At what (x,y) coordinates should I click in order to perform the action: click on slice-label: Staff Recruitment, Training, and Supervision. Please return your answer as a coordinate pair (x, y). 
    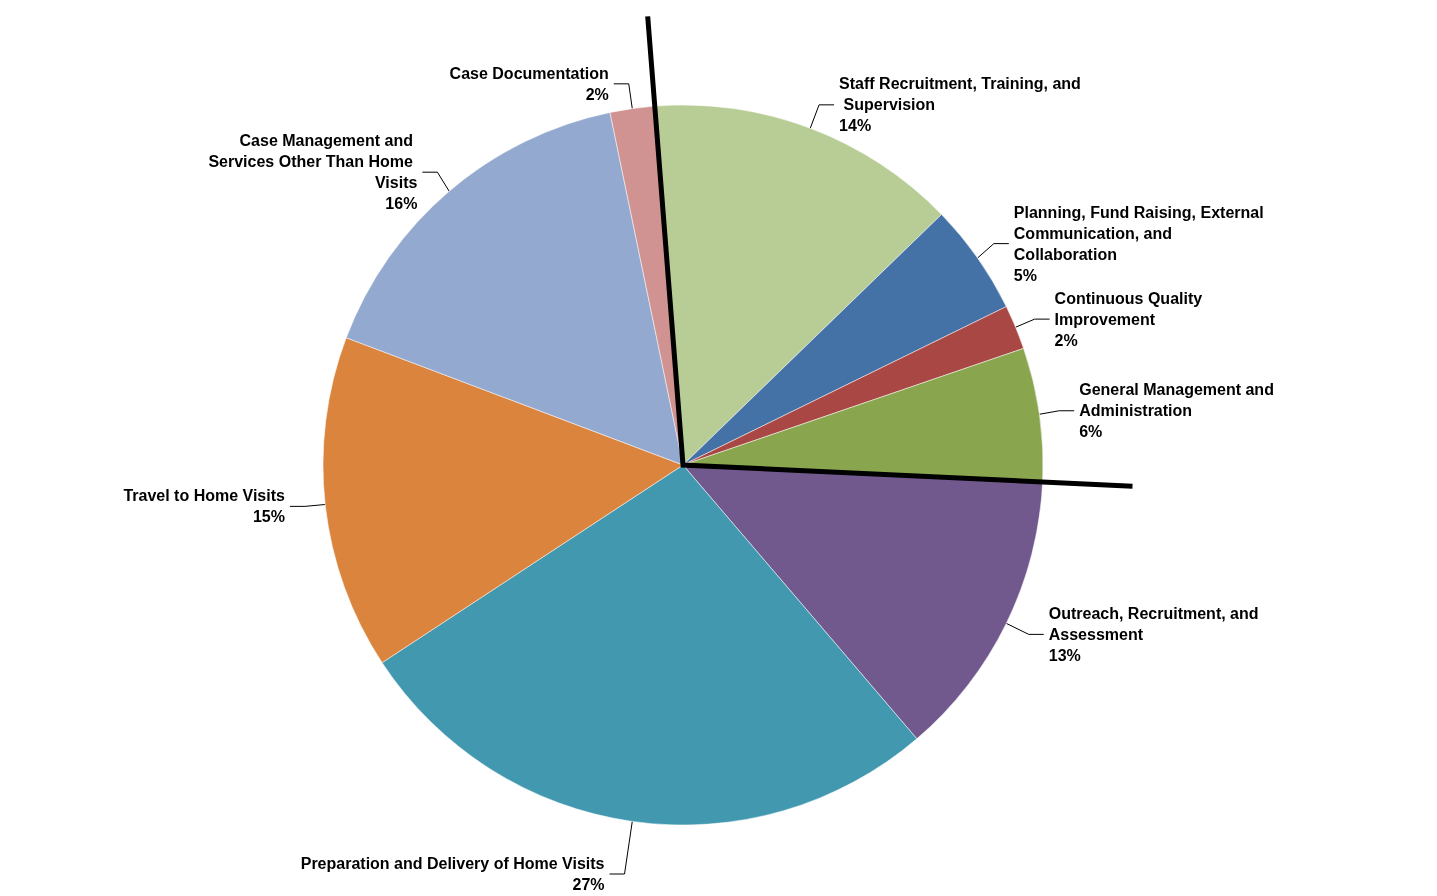
    Looking at the image, I should click on (960, 94).